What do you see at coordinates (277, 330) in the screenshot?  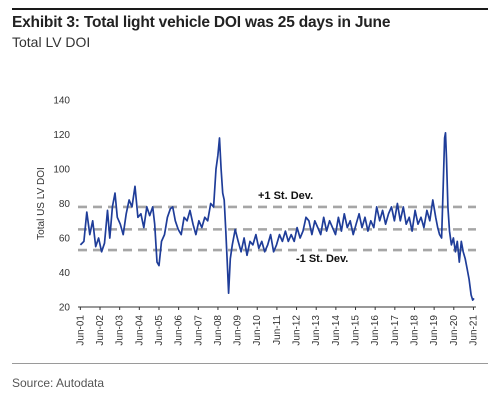 I see `x-tick-label: Jun-11` at bounding box center [277, 330].